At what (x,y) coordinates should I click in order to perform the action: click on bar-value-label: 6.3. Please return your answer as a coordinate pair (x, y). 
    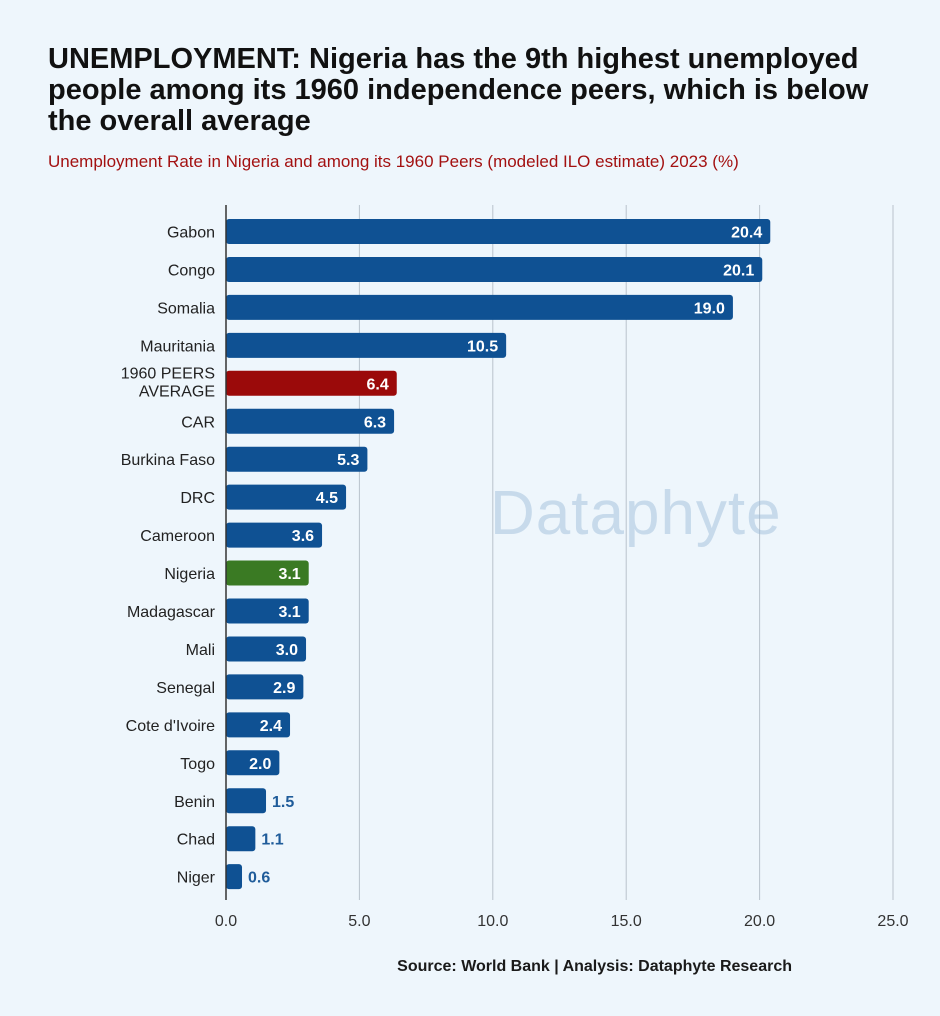
    Looking at the image, I should click on (375, 422).